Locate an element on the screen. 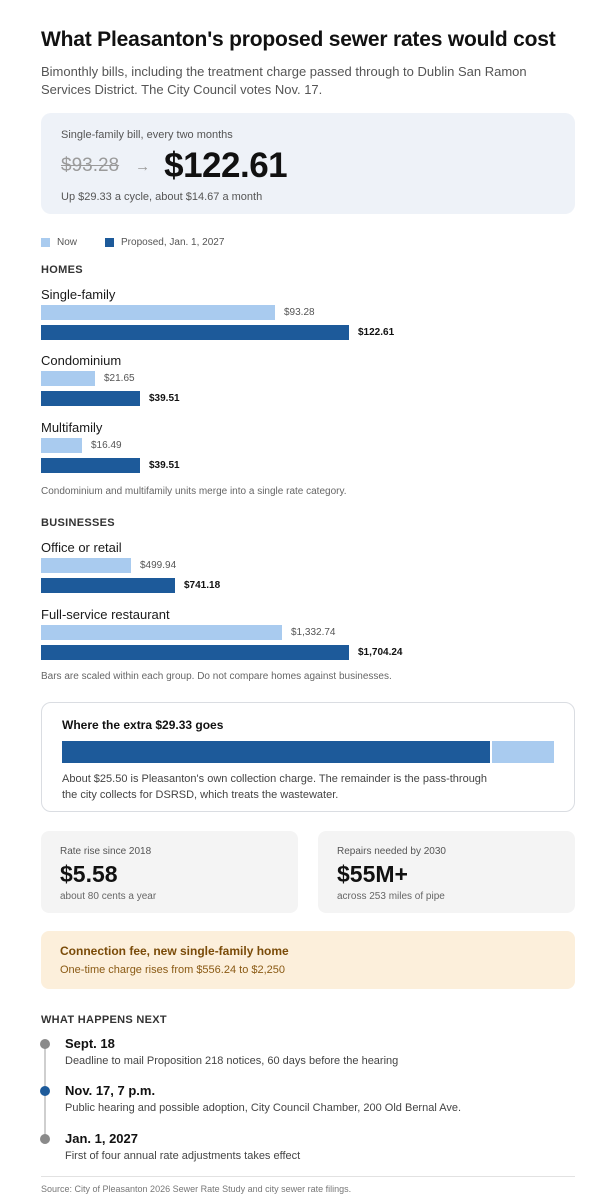  bar-value-prop-office-or-retail: $741.18 is located at coordinates (202, 585).